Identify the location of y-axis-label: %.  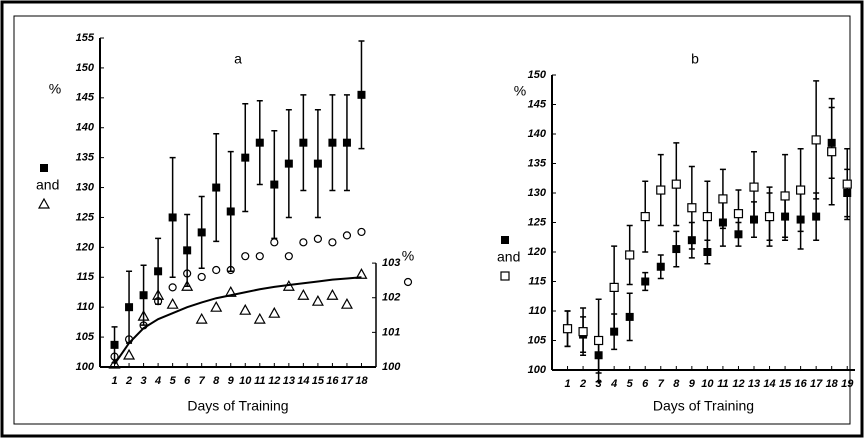
(55, 89).